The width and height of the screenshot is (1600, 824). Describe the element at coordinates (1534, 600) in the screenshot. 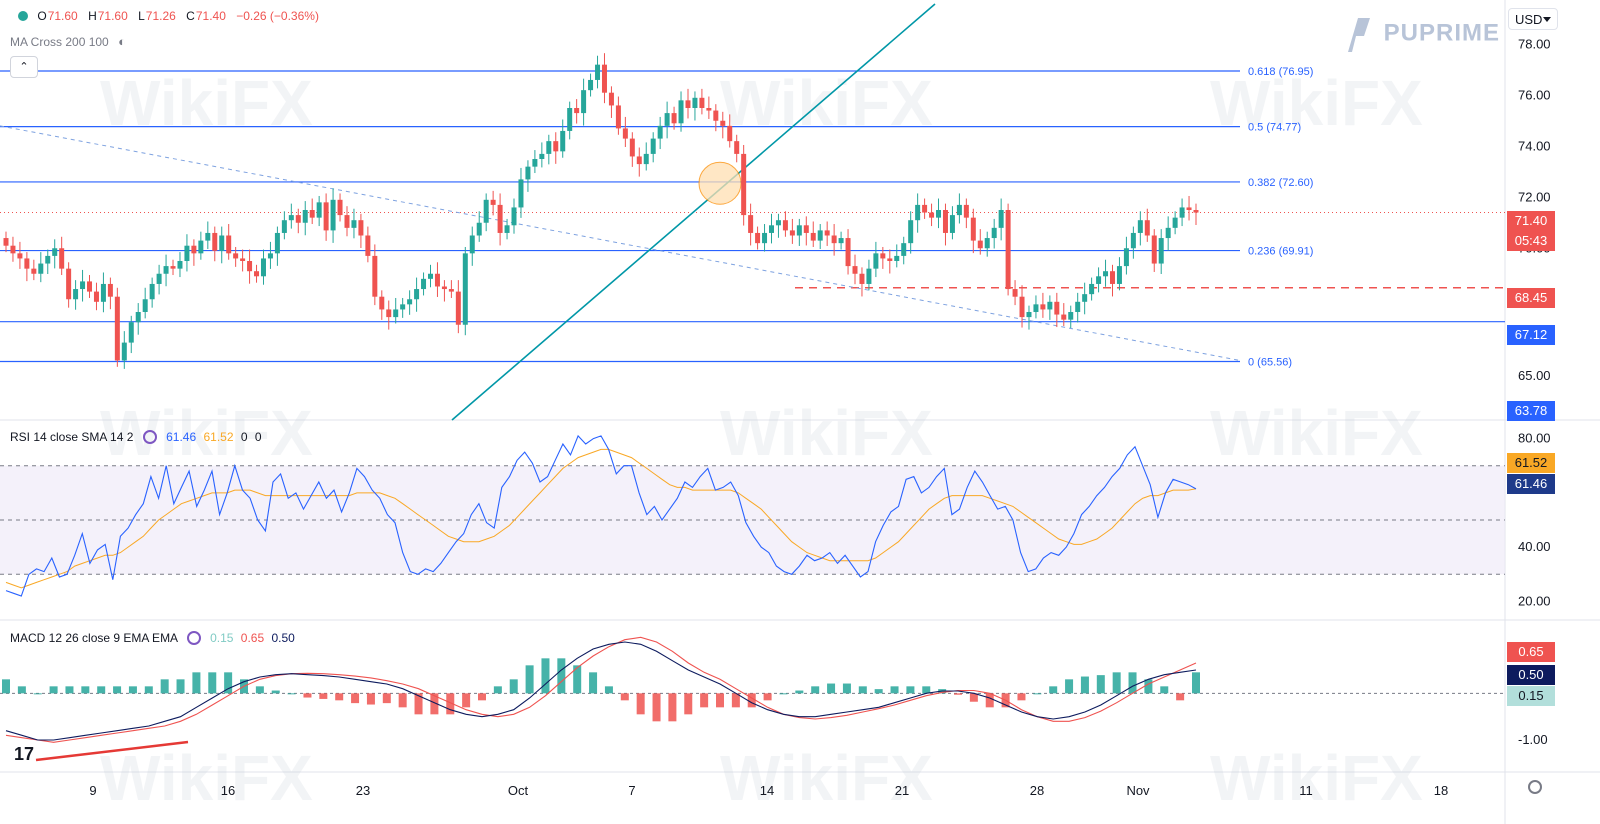

I see `rsi-tick-label: 20.00` at that location.